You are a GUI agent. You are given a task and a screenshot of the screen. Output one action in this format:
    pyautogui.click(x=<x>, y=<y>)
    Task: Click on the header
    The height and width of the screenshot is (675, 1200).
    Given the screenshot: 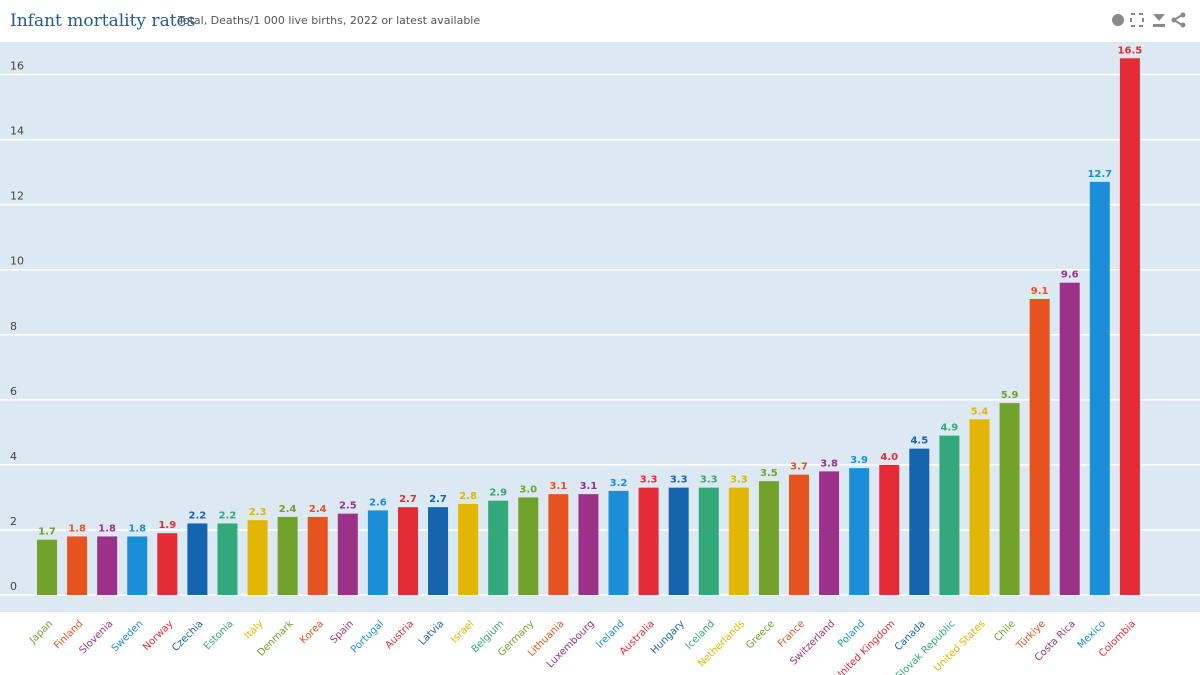 What is the action you would take?
    pyautogui.click(x=600, y=20)
    